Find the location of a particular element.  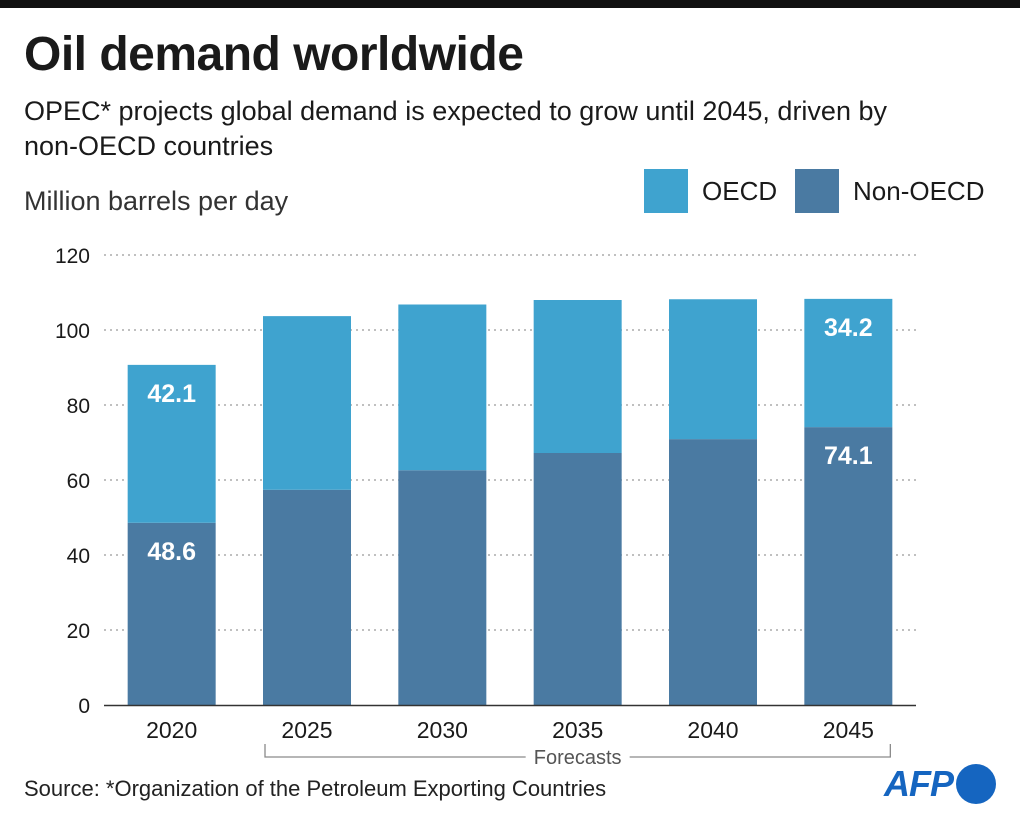

y-tick-label: 40 is located at coordinates (78, 556).